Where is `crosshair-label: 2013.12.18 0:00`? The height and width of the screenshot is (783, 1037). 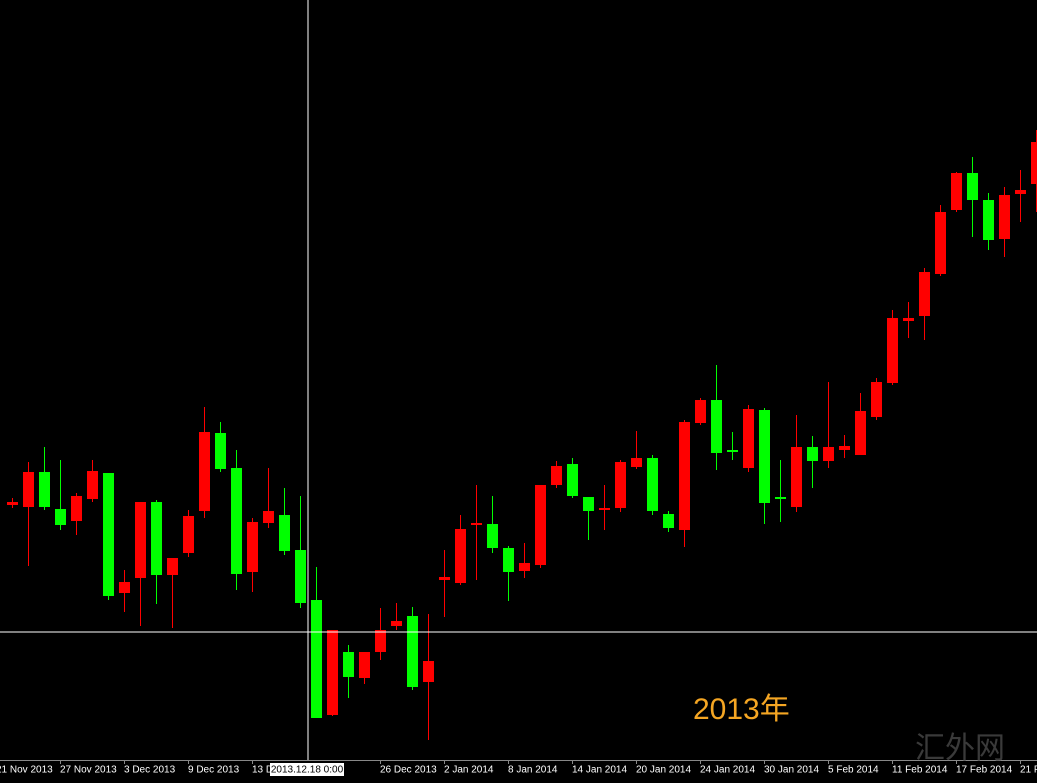 crosshair-label: 2013.12.18 0:00 is located at coordinates (307, 770).